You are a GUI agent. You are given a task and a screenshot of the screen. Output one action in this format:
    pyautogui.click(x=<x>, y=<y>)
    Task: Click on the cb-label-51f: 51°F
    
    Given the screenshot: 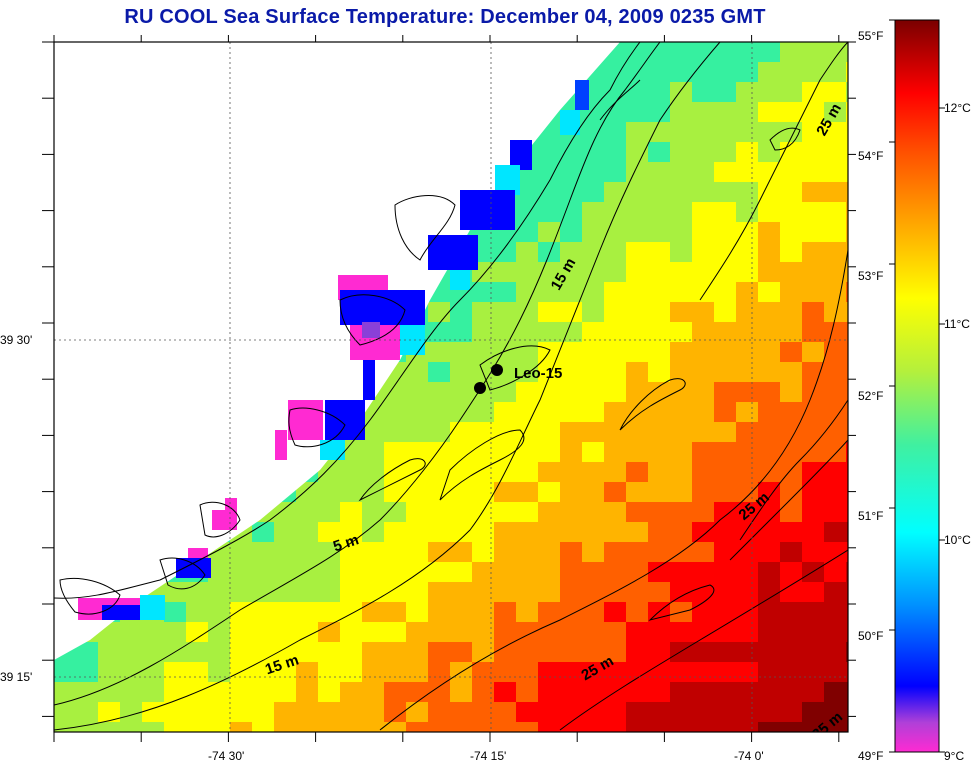 What is the action you would take?
    pyautogui.click(x=870, y=516)
    